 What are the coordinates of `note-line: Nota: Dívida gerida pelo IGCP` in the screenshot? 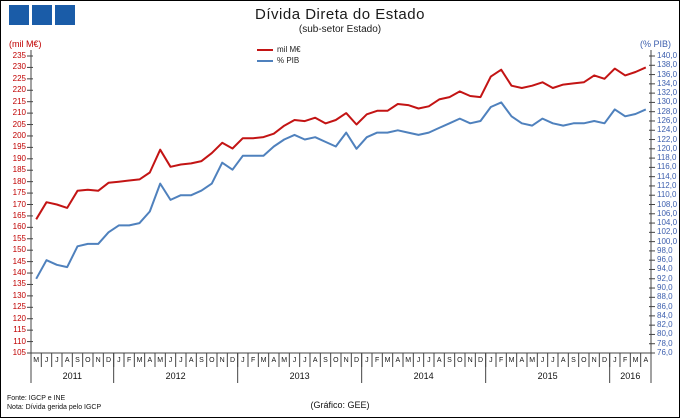 It's located at (54, 407).